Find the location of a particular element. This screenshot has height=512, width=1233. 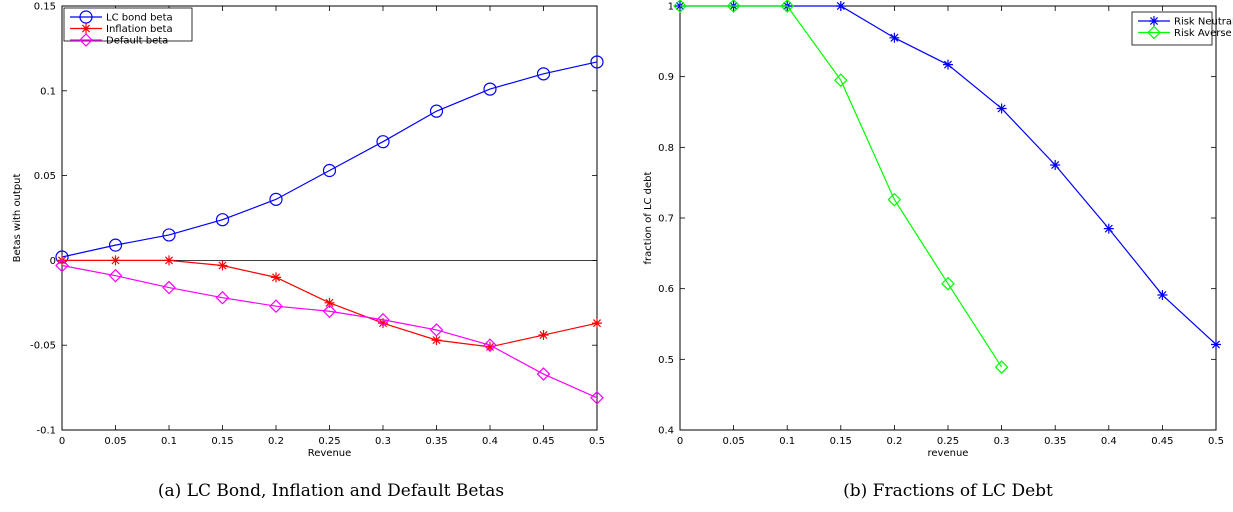

series-default-beta is located at coordinates (329, 331).